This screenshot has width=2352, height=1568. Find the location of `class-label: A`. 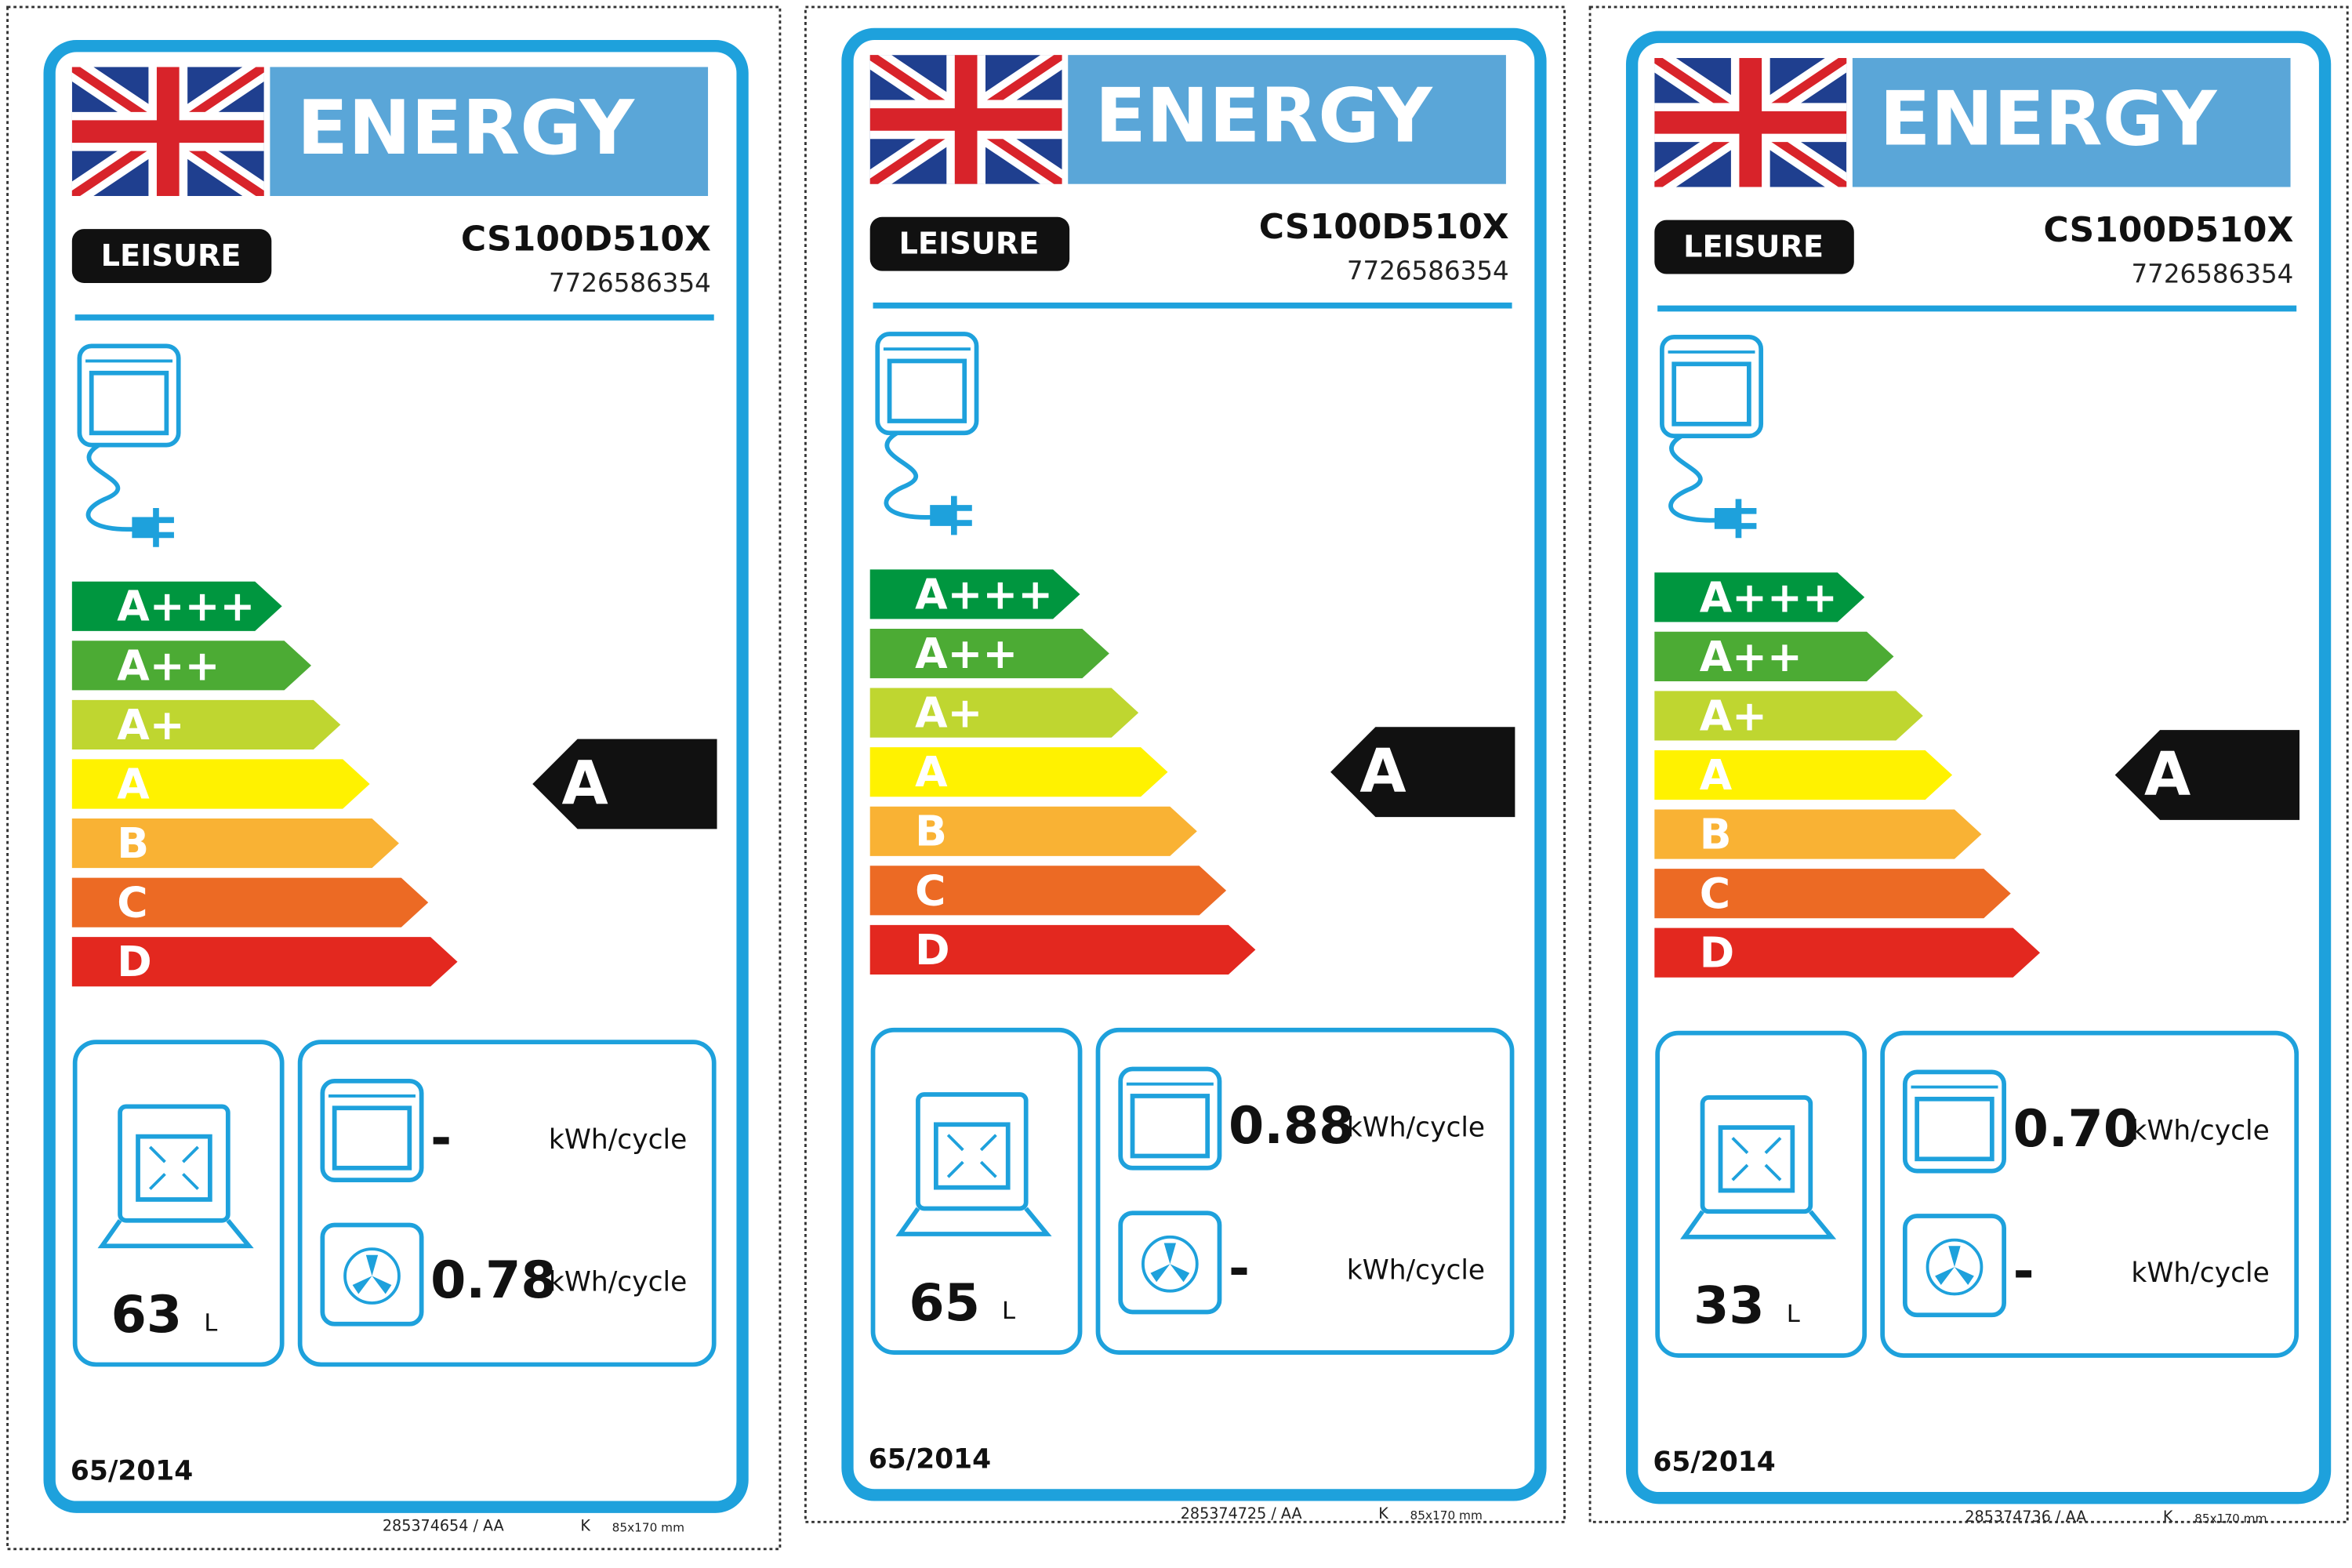

class-label: A is located at coordinates (931, 772).